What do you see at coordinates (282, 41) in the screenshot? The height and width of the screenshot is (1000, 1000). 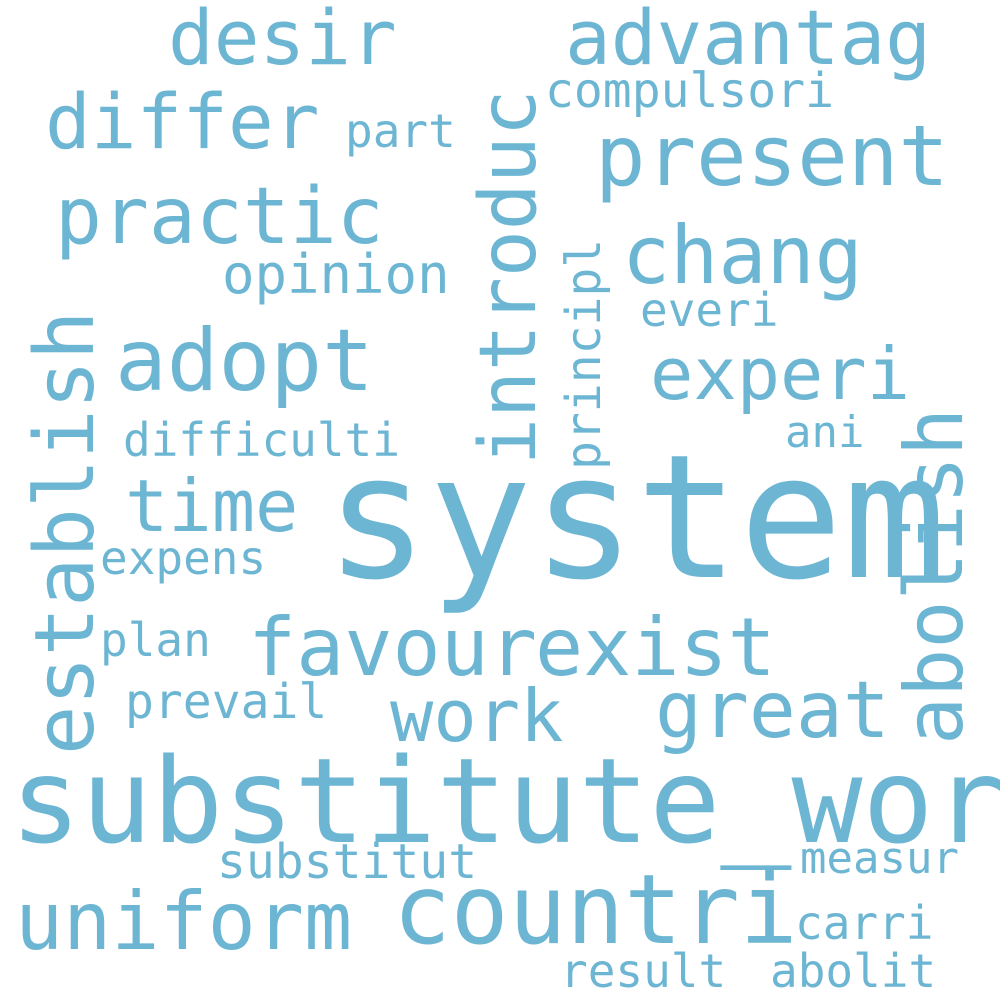 I see `word-desir: desir` at bounding box center [282, 41].